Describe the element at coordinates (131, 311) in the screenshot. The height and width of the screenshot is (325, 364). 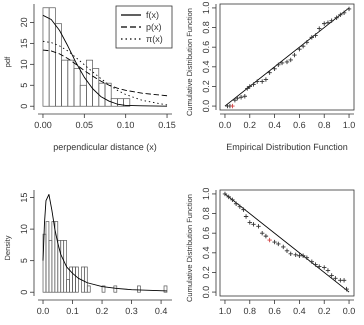
I see `x-tick-label: 0.3` at that location.